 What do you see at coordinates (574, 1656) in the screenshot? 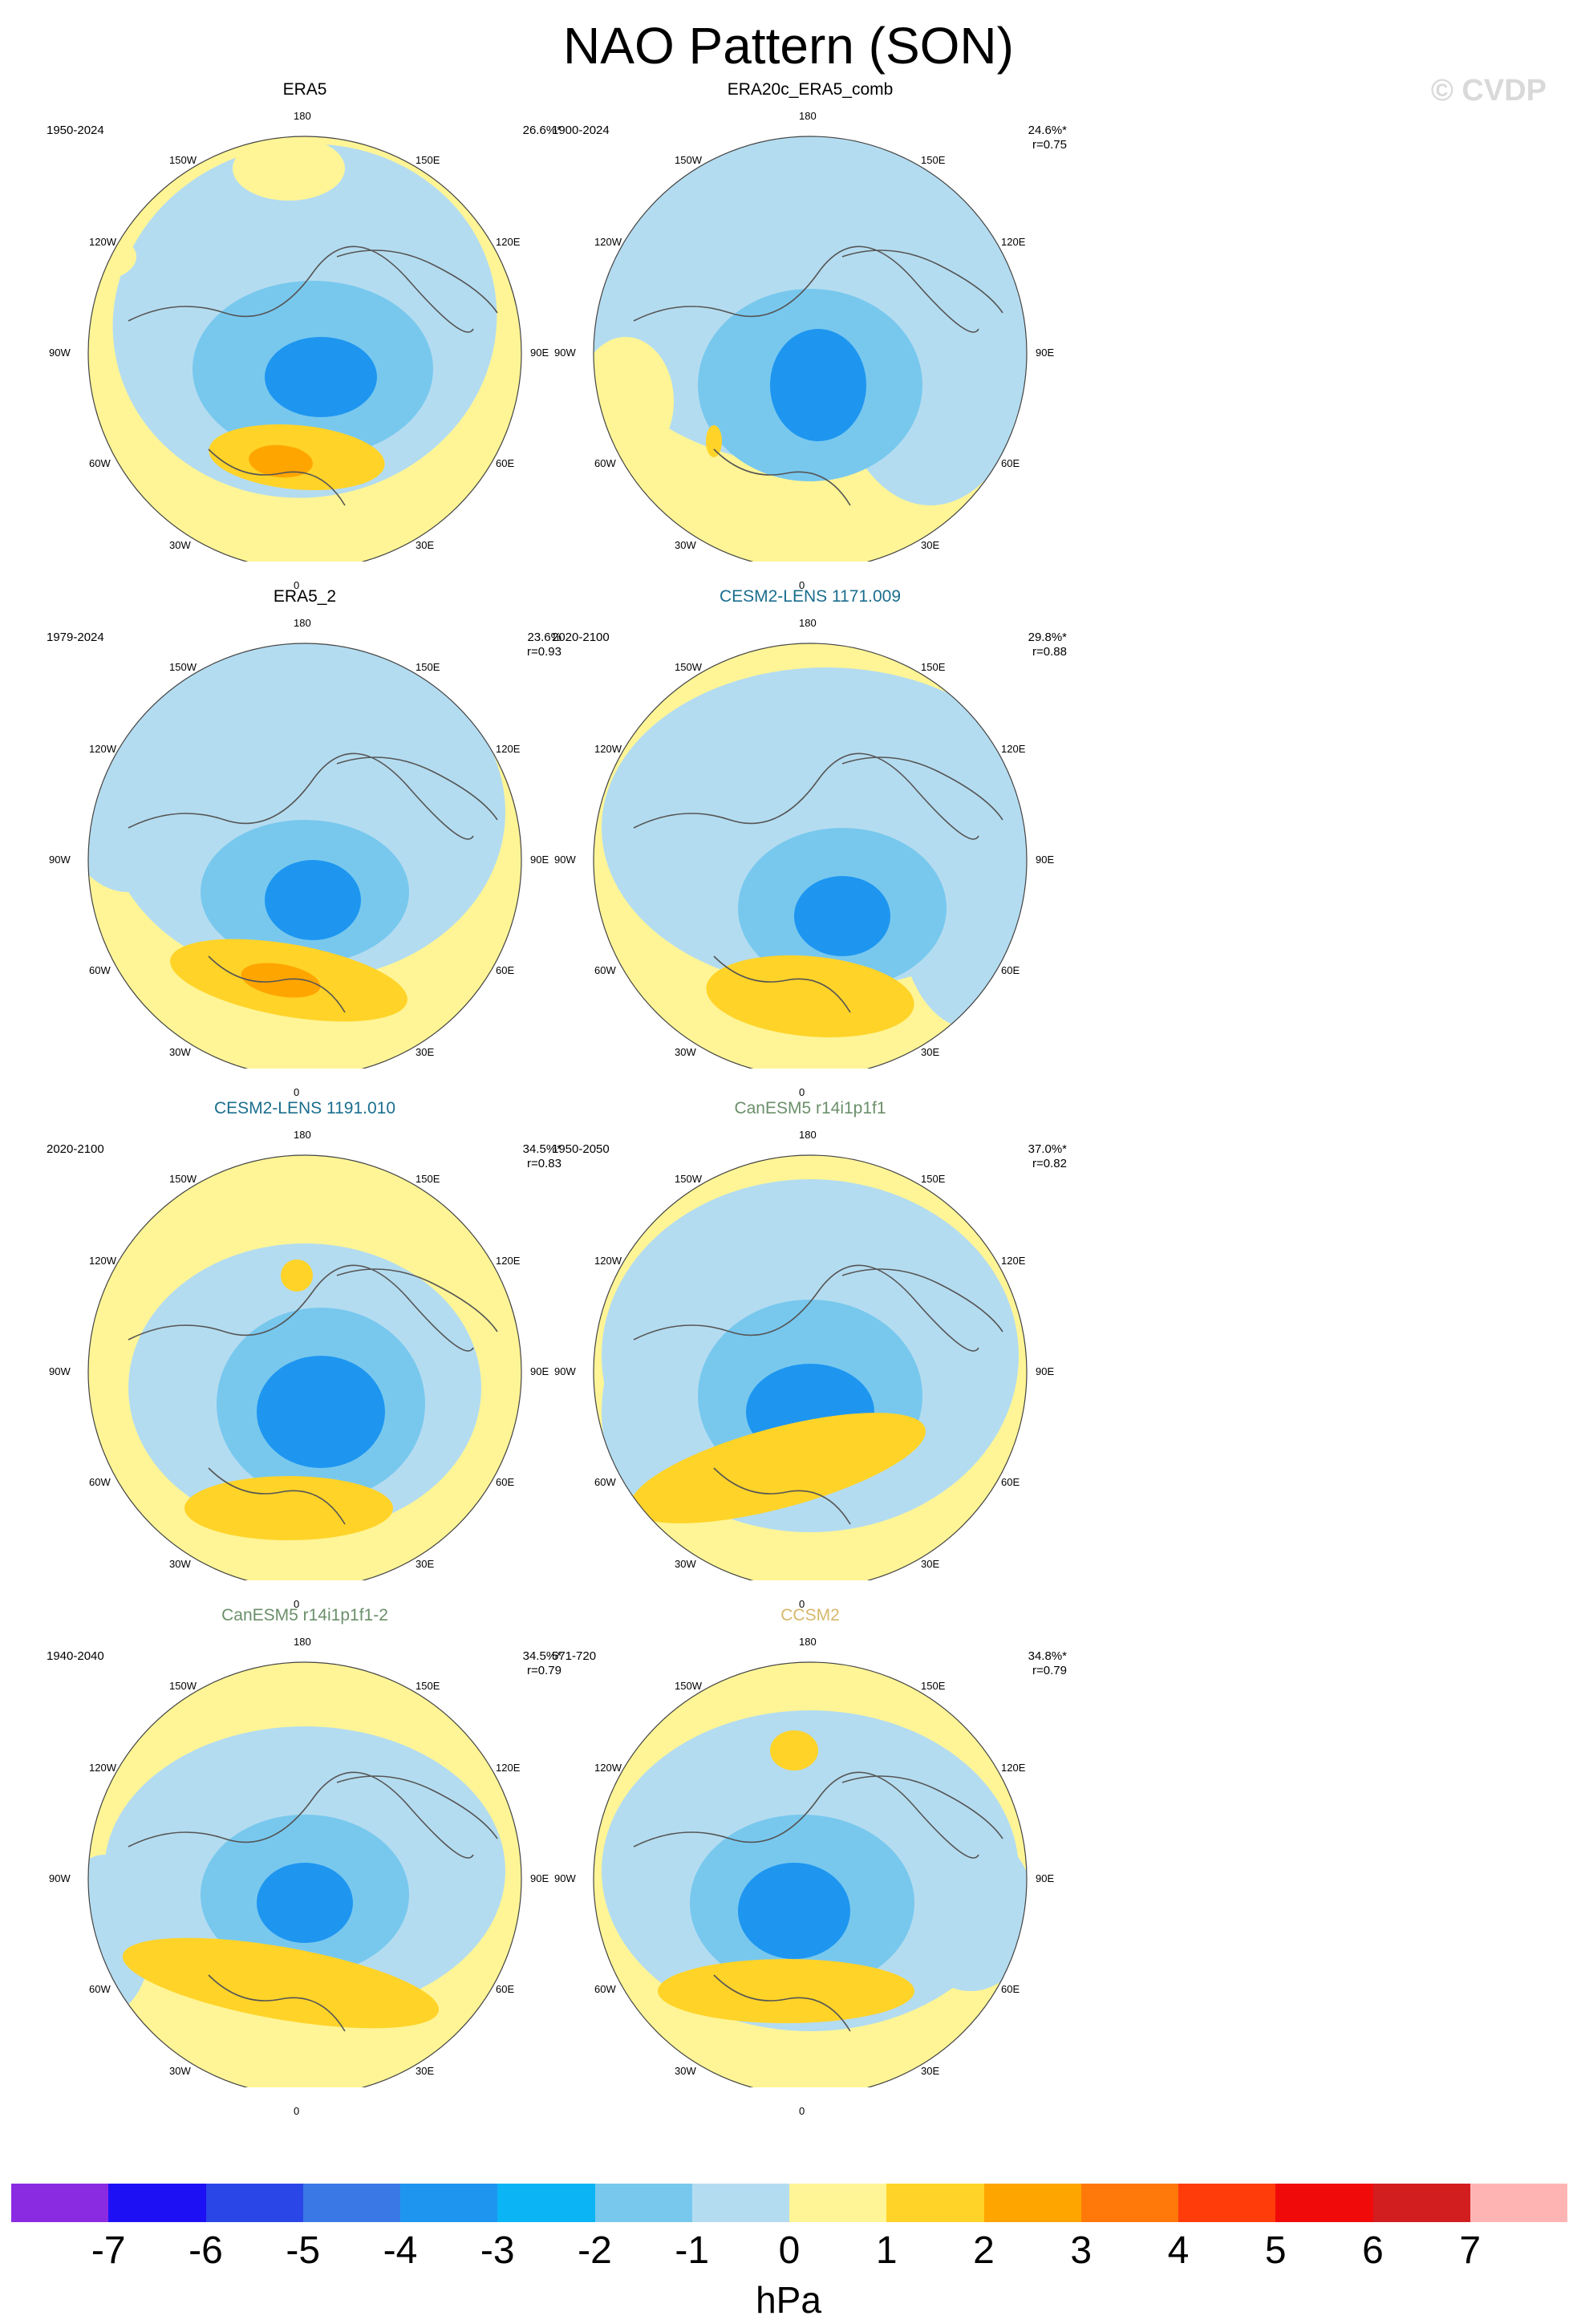
I see `panel-period: 571-720` at bounding box center [574, 1656].